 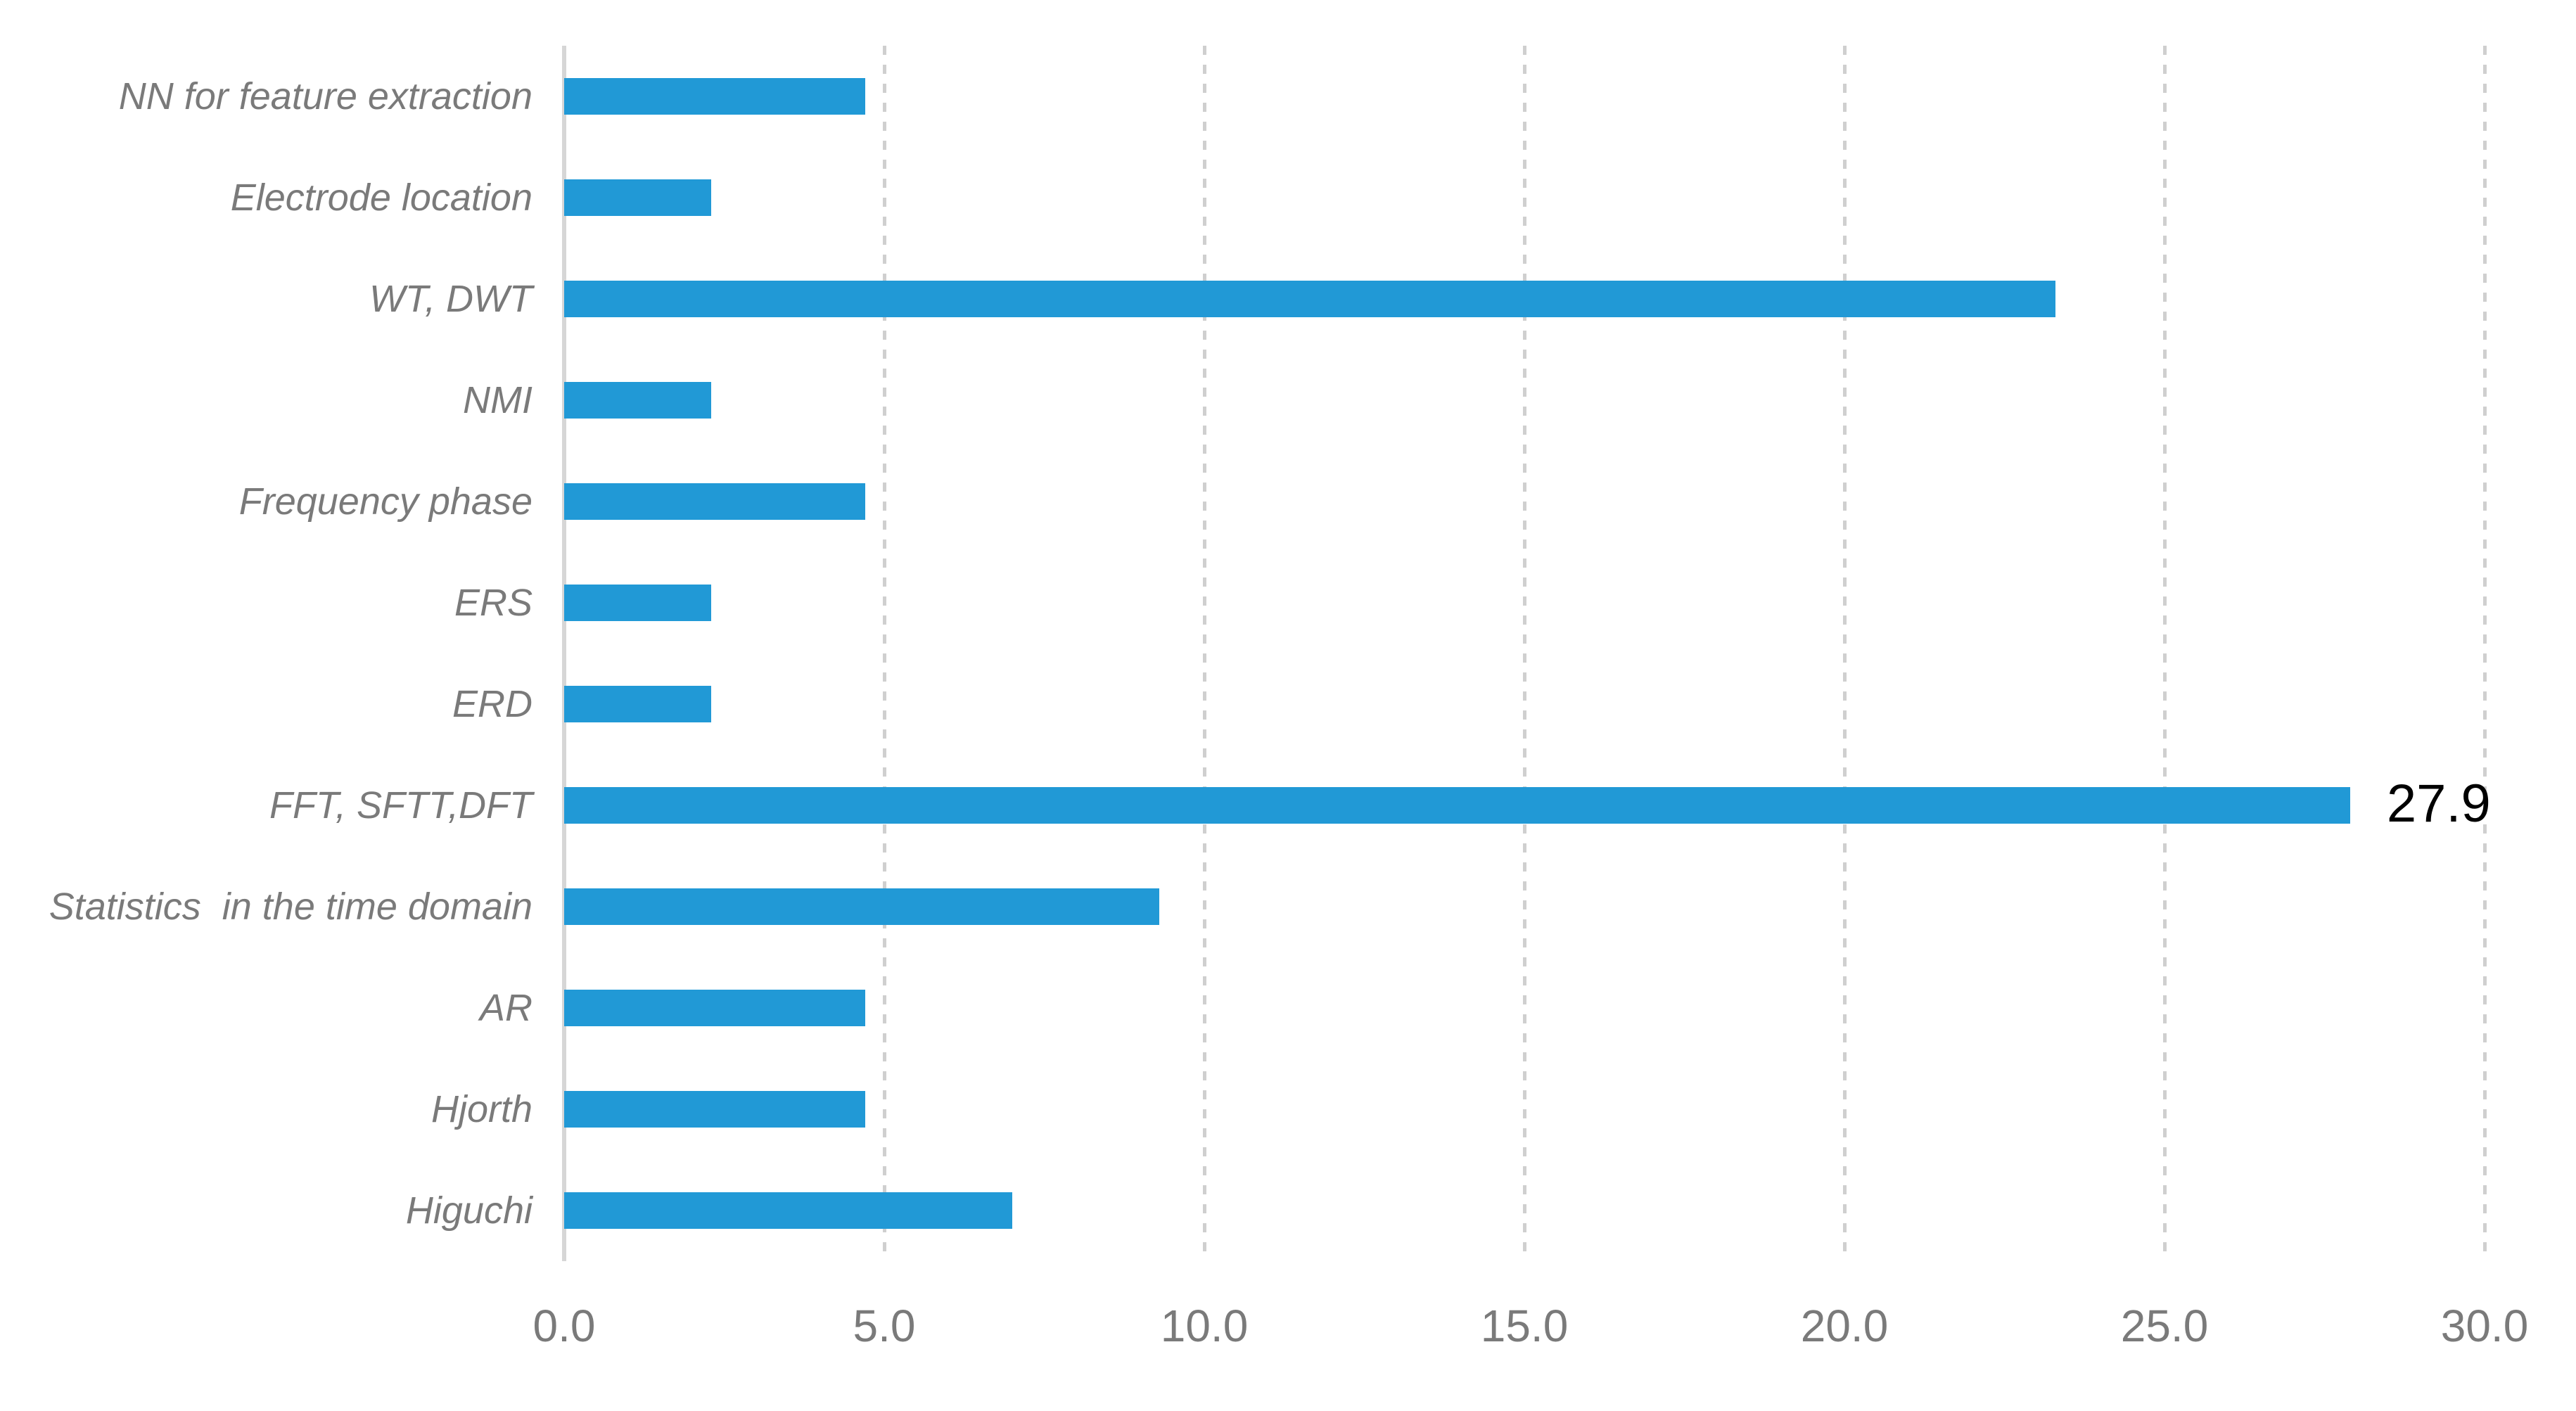 What do you see at coordinates (884, 1326) in the screenshot?
I see `x-tick-label: 5.0` at bounding box center [884, 1326].